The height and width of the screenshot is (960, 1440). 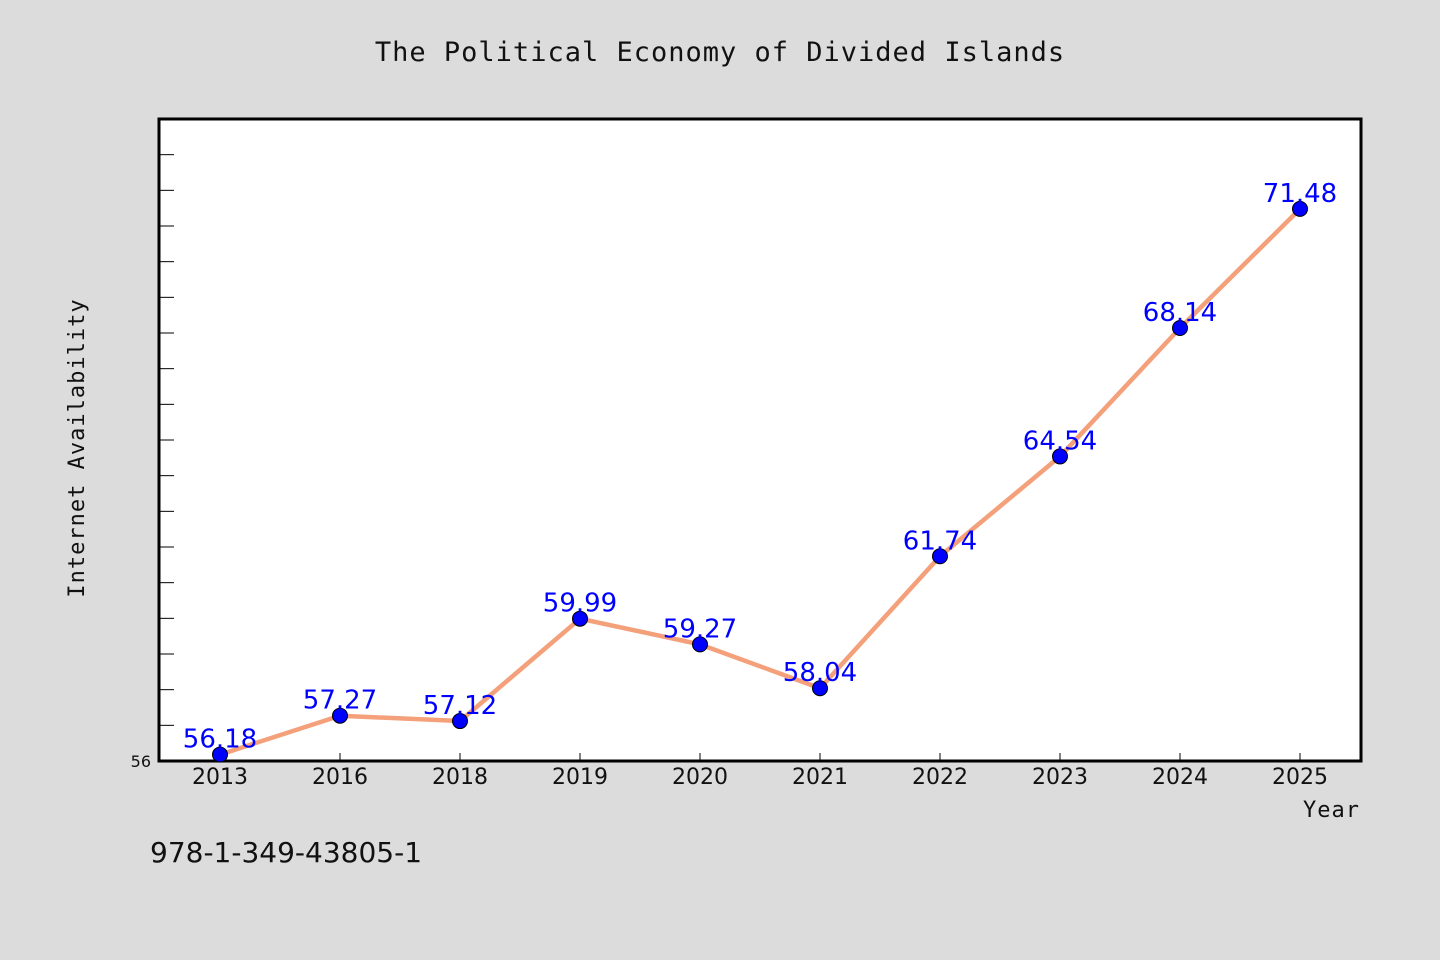 What do you see at coordinates (1300, 777) in the screenshot?
I see `x-tick-label: 2025` at bounding box center [1300, 777].